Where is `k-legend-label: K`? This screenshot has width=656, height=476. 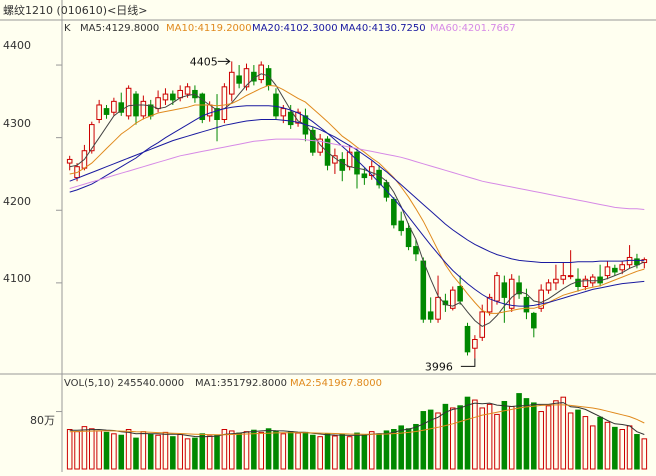 k-legend-label: K is located at coordinates (67, 28).